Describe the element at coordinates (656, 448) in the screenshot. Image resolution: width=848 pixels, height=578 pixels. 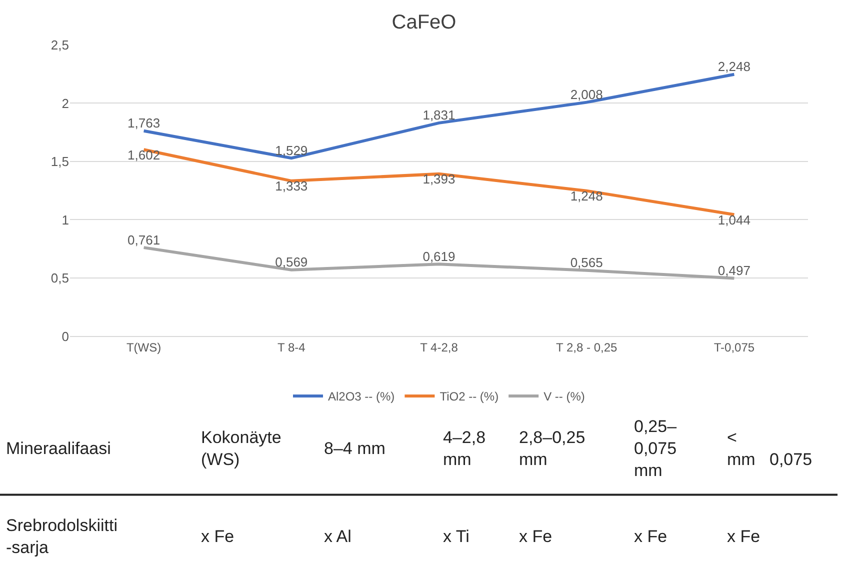
I see `text: 0,25– 0,075 mm` at that location.